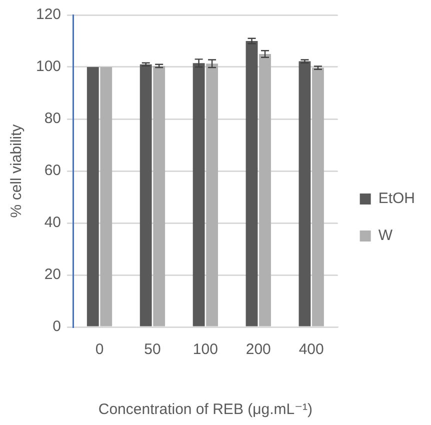 The width and height of the screenshot is (431, 425). What do you see at coordinates (99, 349) in the screenshot?
I see `x-tick-label: 0` at bounding box center [99, 349].